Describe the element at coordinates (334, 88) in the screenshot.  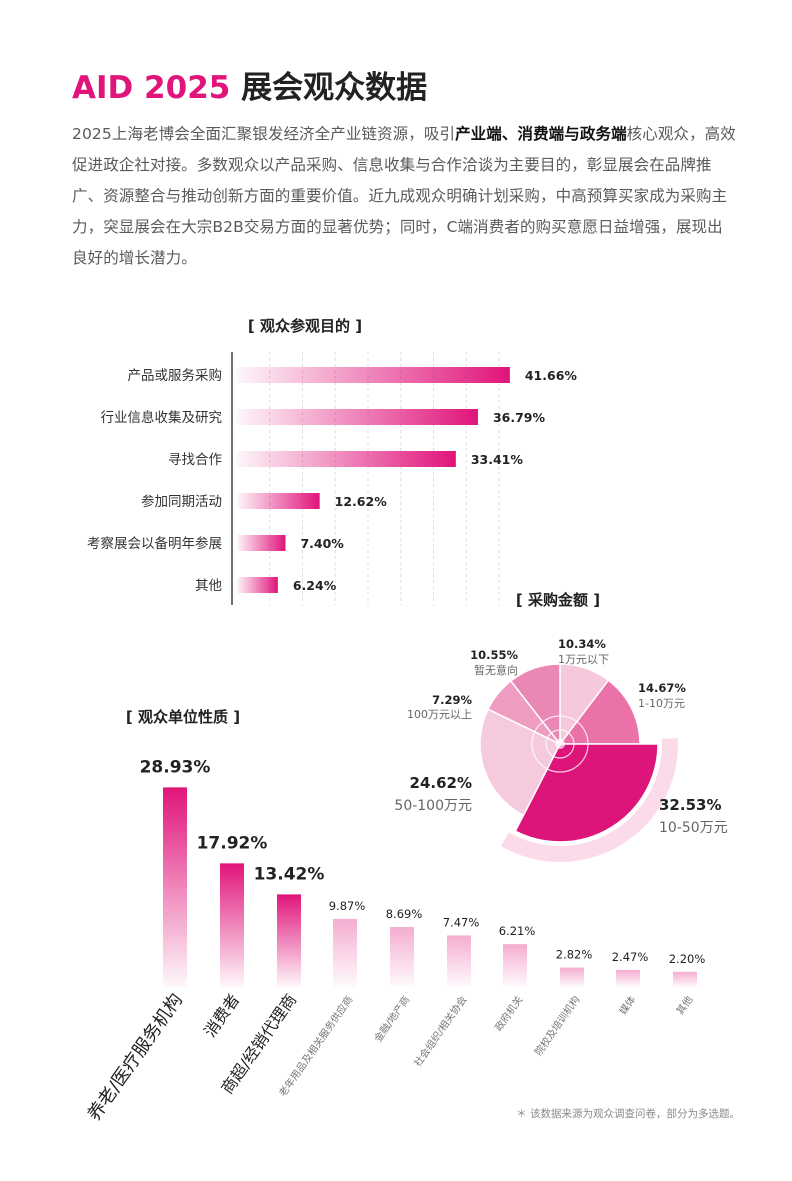
I see `title-text: 展会观众数据` at that location.